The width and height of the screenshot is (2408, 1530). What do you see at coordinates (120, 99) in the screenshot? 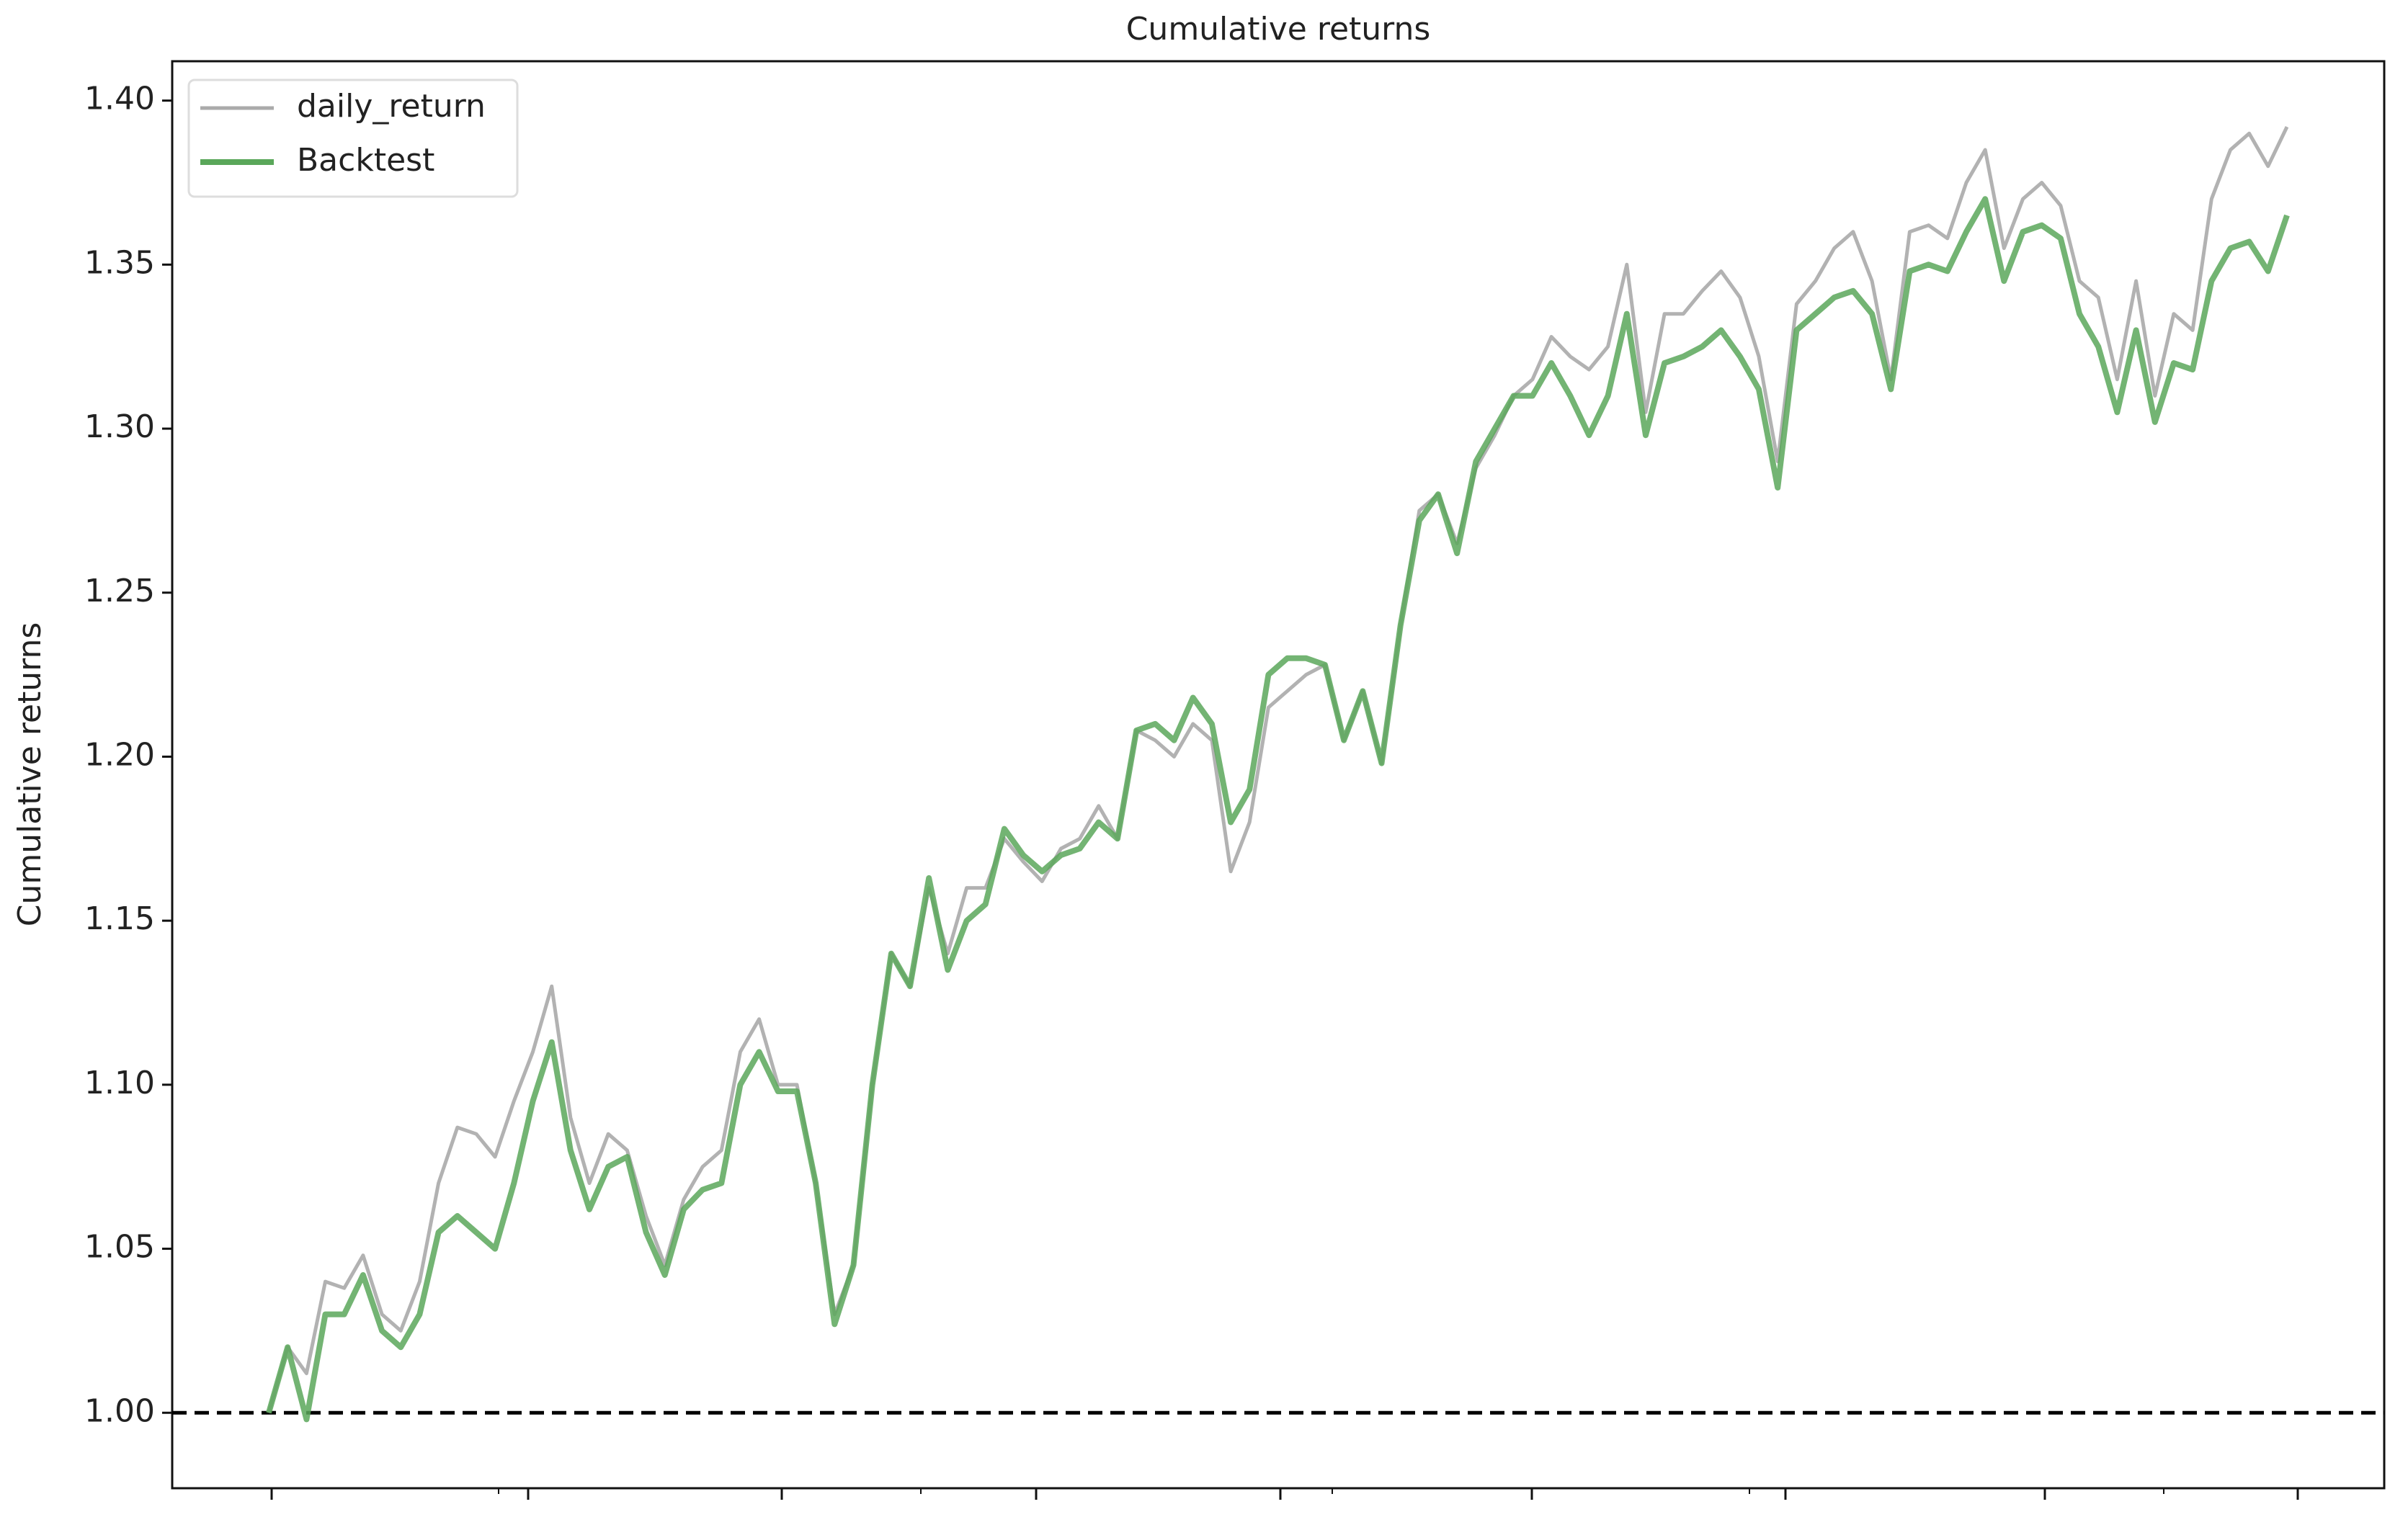
I see `y-tick-label: 1.40` at bounding box center [120, 99].